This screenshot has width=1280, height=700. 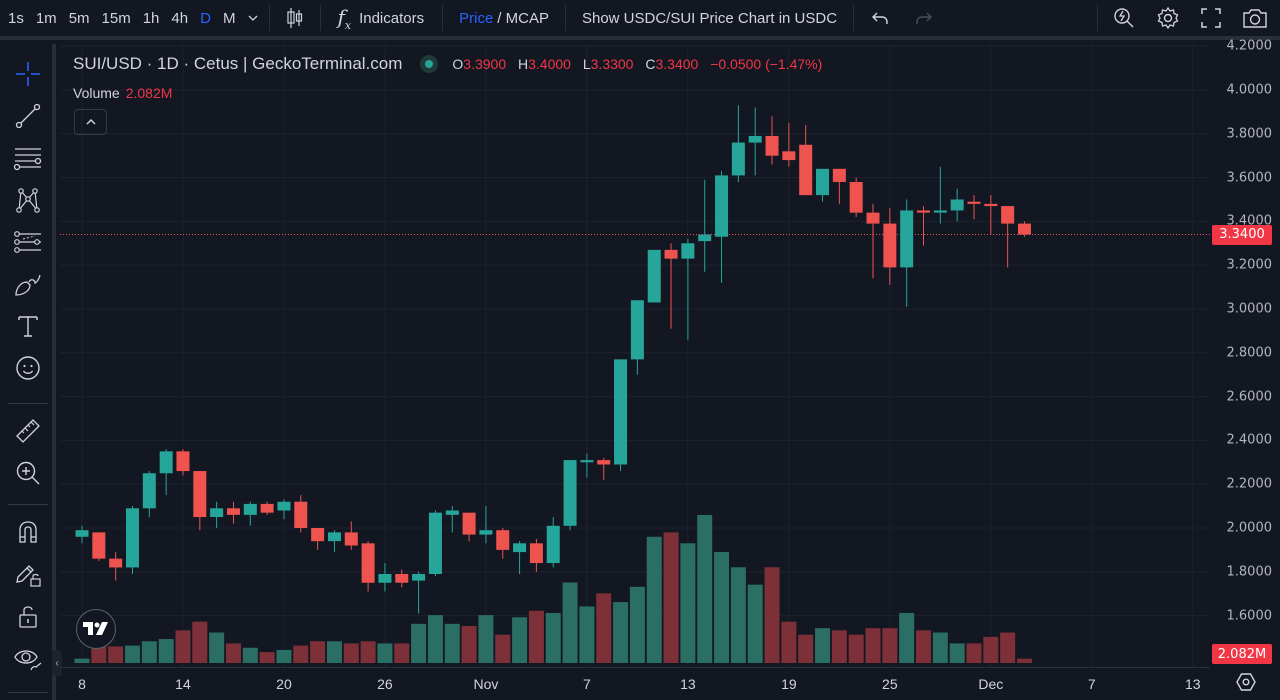 I want to click on interval-1h: 1h, so click(x=151, y=18).